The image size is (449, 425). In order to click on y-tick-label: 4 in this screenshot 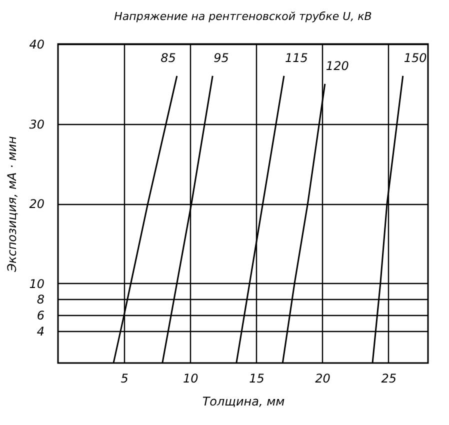, I will do `click(40, 331)`.